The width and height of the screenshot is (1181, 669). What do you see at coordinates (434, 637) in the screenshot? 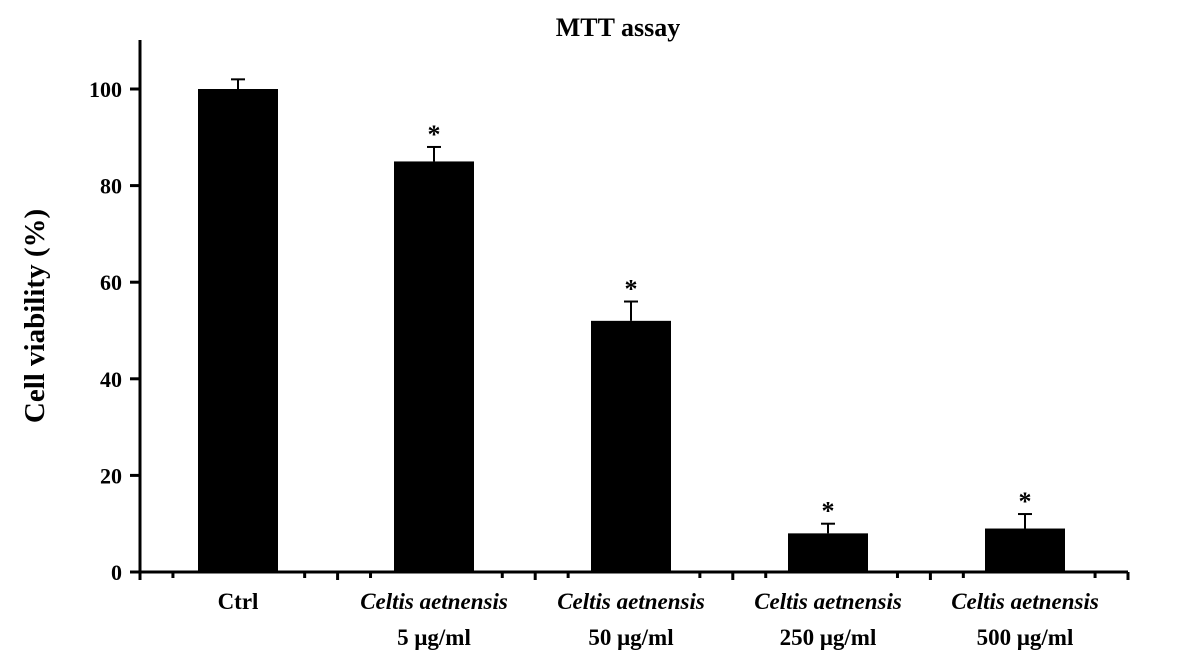
I see `x-tick-label-unit: 5 μg/ml` at bounding box center [434, 637].